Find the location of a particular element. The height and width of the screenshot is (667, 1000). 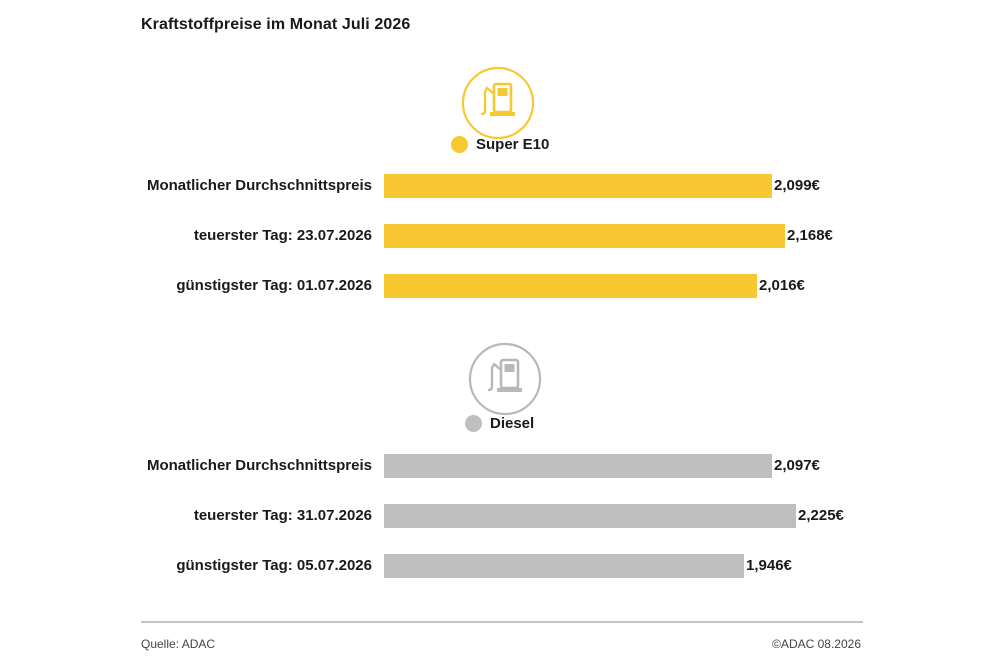

value-label: 2,097€ is located at coordinates (797, 465).